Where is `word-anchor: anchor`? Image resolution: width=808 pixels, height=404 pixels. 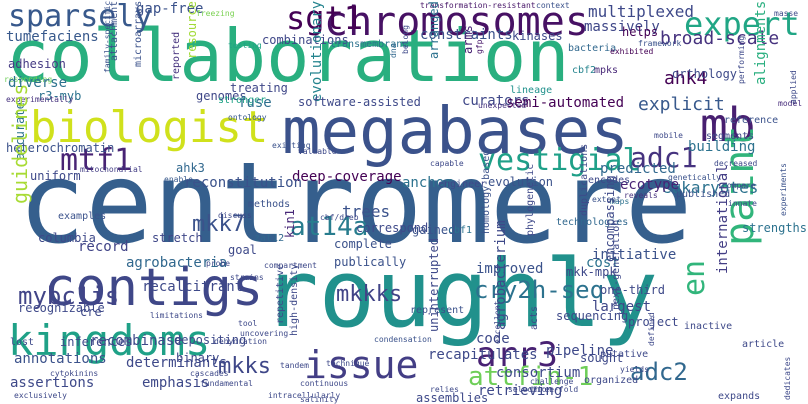 word-anchor: anchor is located at coordinates (427, 183).